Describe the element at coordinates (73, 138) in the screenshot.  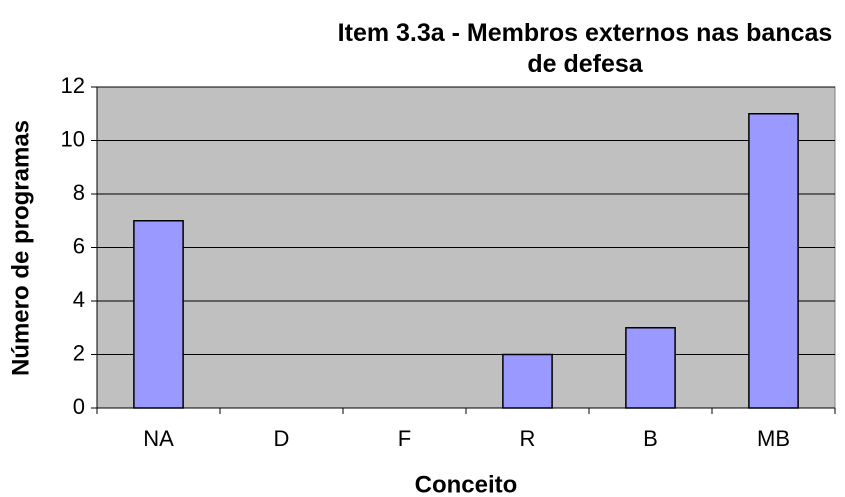
I see `y-tick-label: 10` at that location.